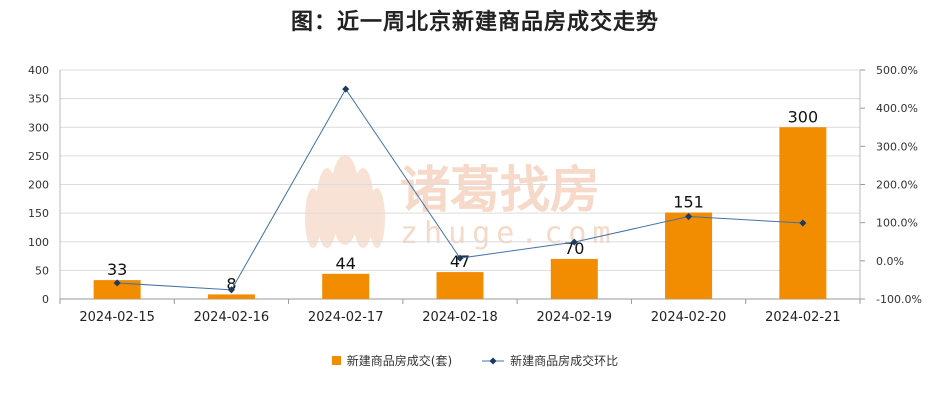 This screenshot has height=400, width=950. Describe the element at coordinates (232, 317) in the screenshot. I see `x-tick-label: 2024-02-16` at that location.